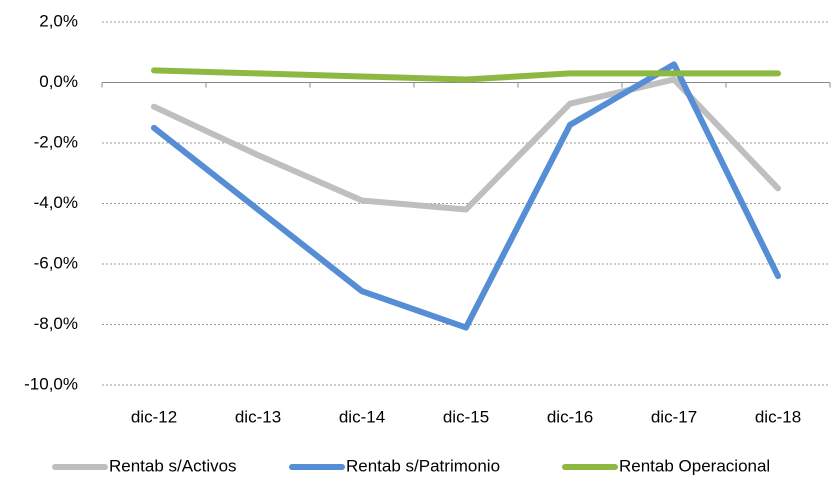  What do you see at coordinates (423, 465) in the screenshot?
I see `legend-label: Rentab s/Patrimonio` at bounding box center [423, 465].